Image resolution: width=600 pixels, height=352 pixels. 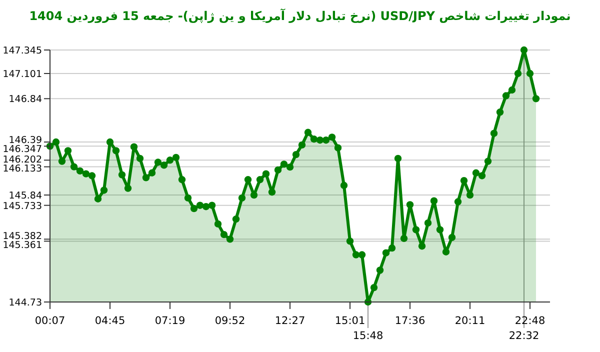 I want to click on y-tick-label: 145.361, so click(x=22, y=246).